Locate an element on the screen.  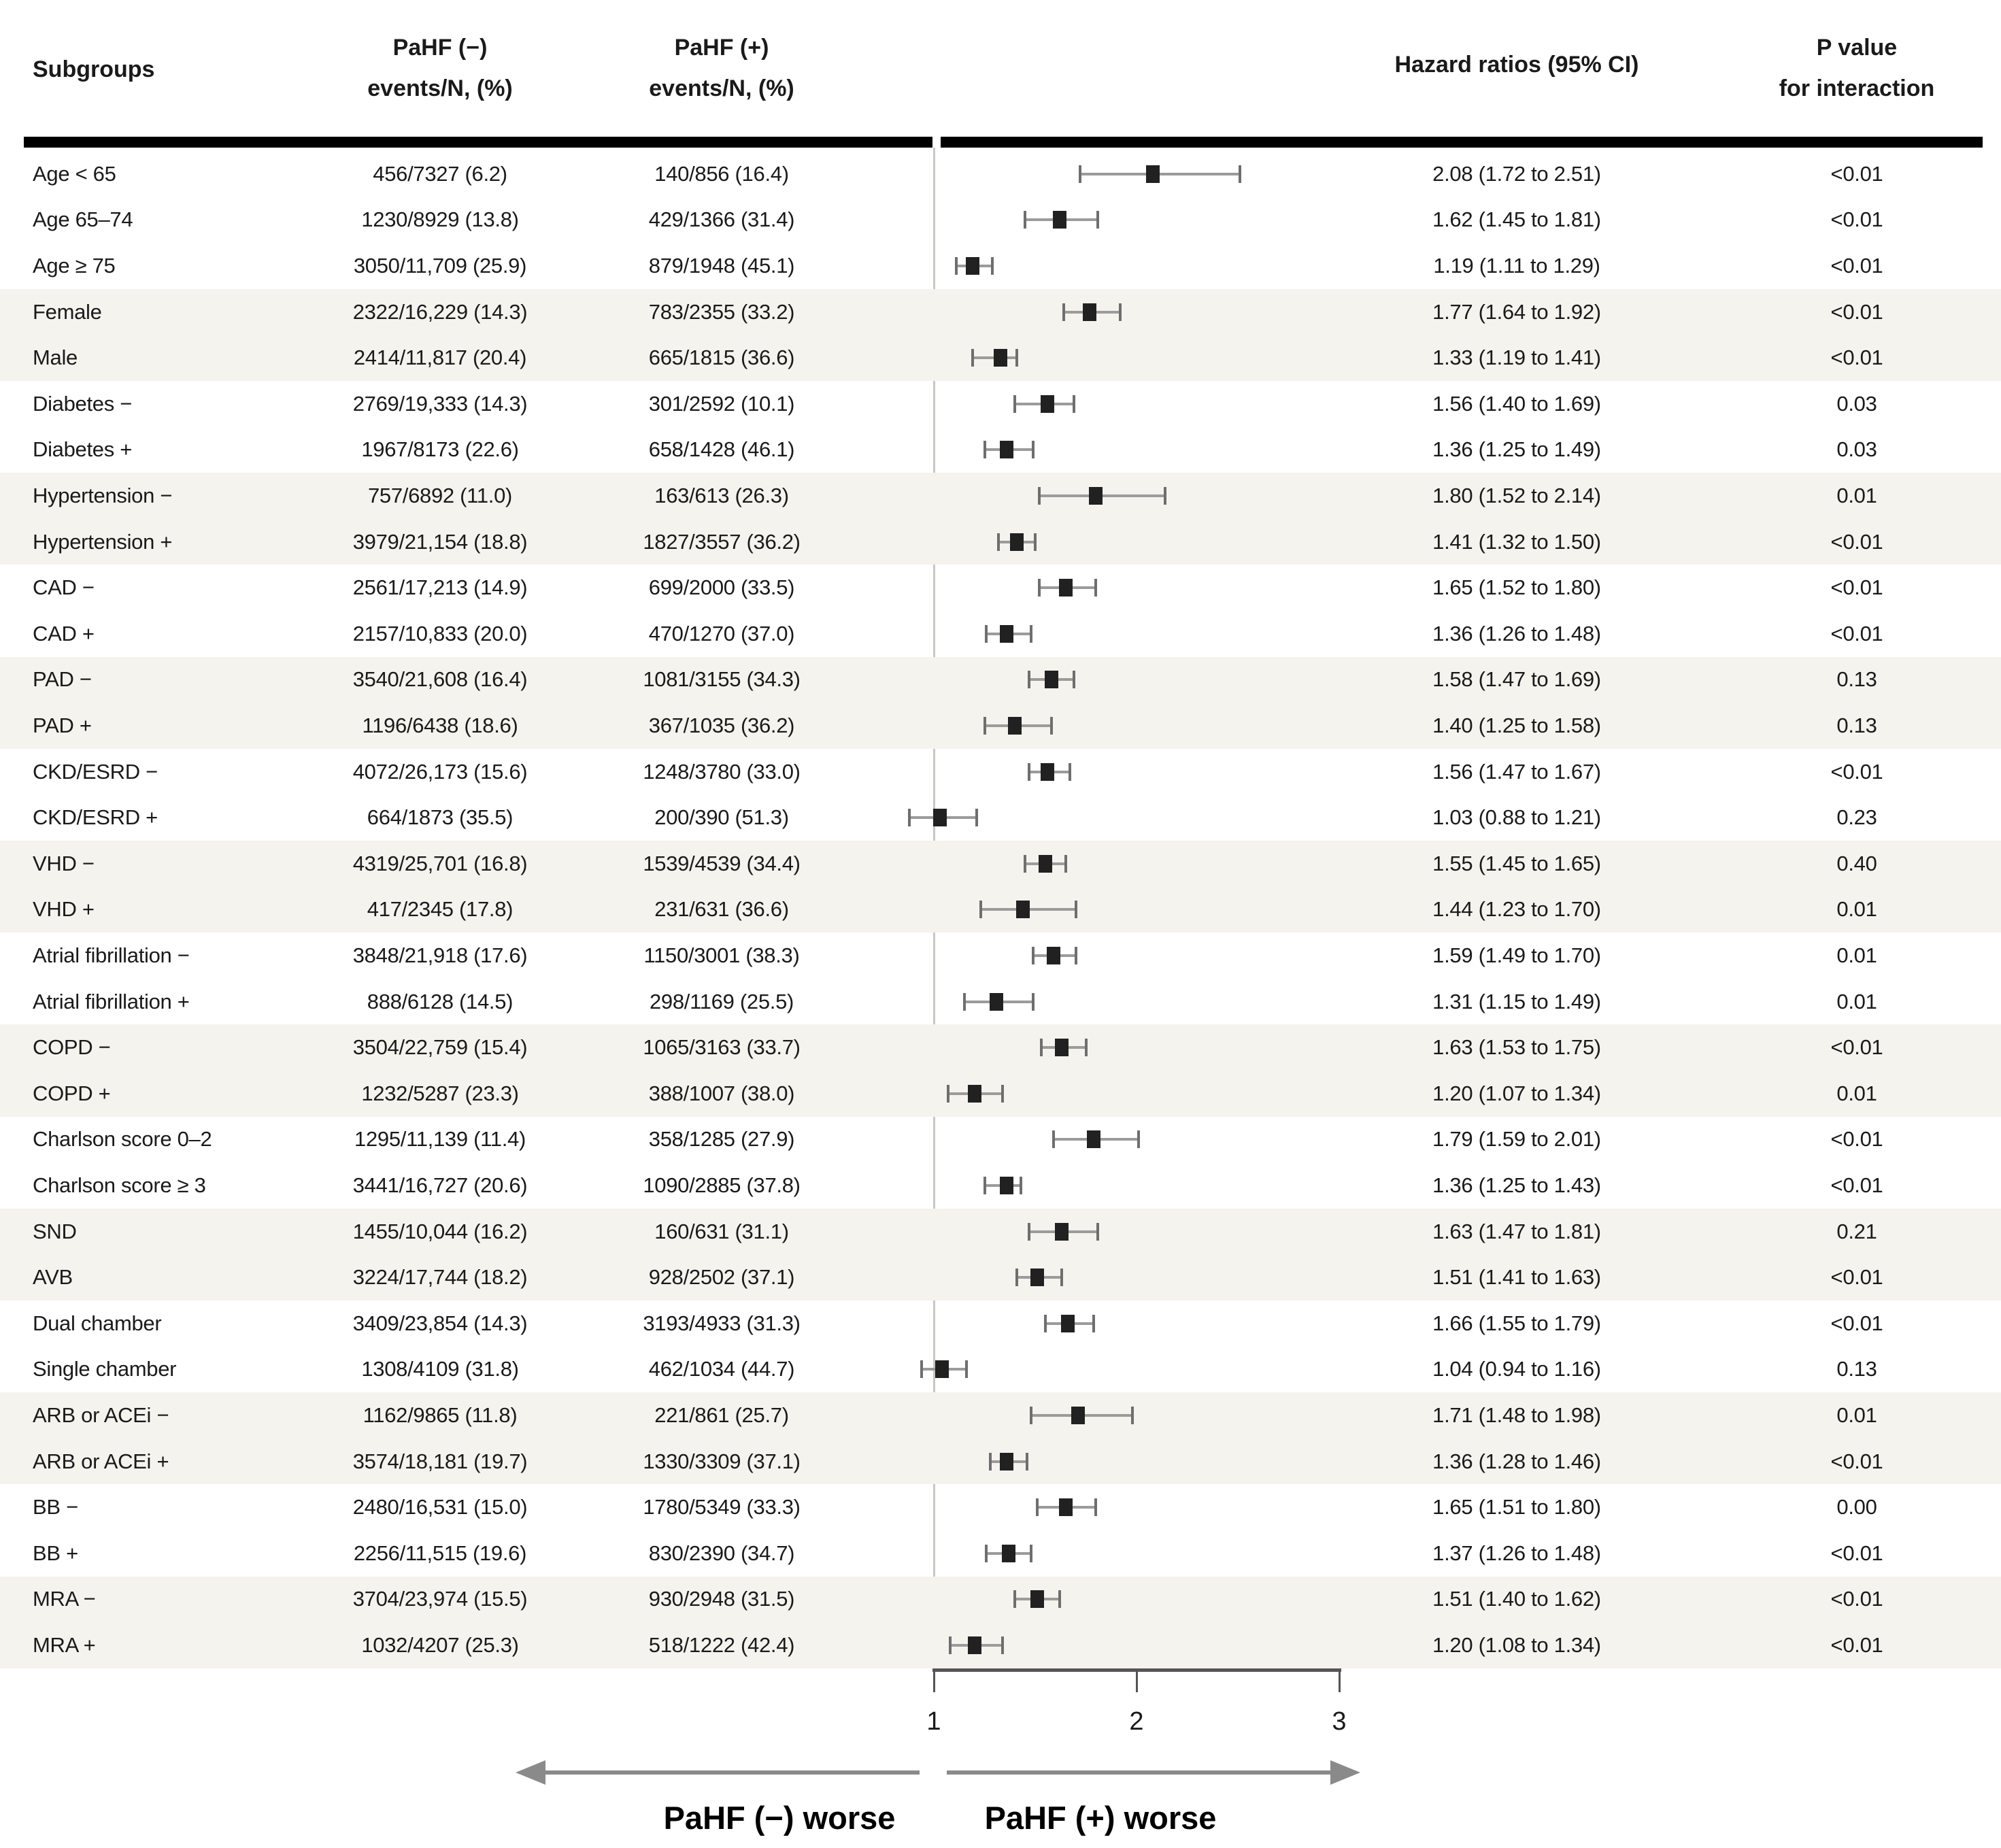
pahf-neg-value: 3409/23,854 (14.3) is located at coordinates (440, 1323).